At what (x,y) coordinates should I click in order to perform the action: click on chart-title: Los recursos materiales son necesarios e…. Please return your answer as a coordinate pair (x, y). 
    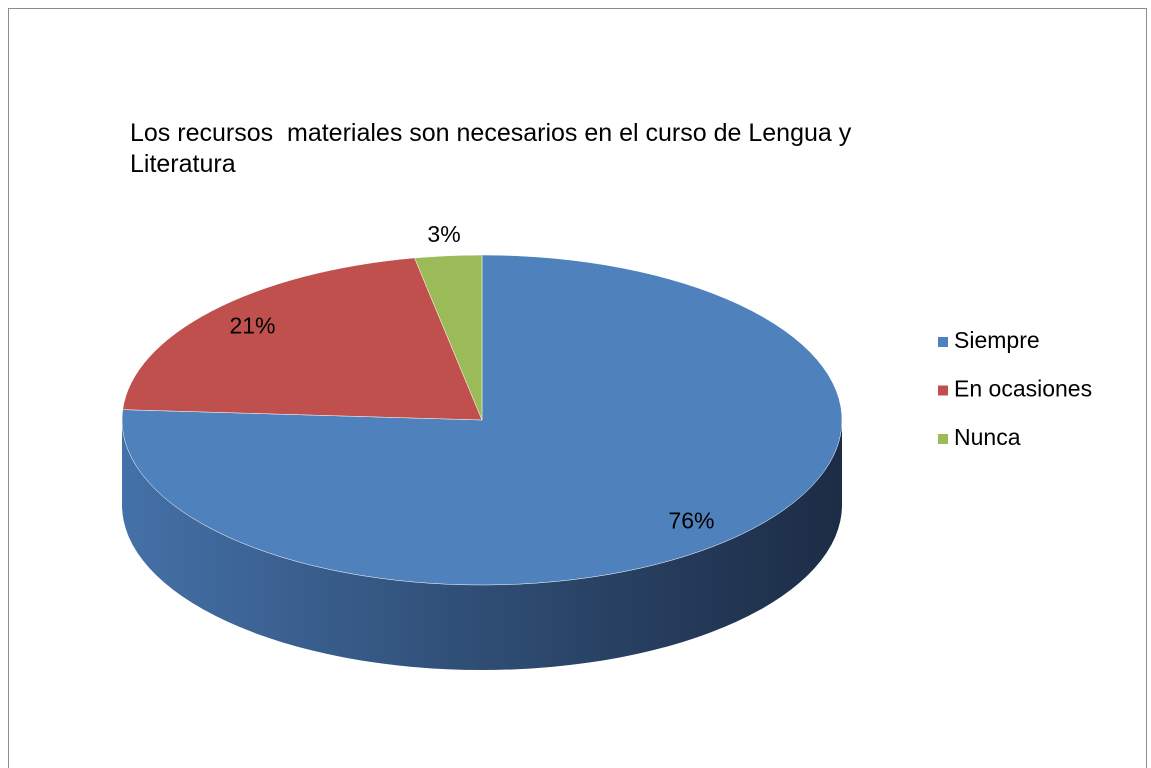
    Looking at the image, I should click on (494, 148).